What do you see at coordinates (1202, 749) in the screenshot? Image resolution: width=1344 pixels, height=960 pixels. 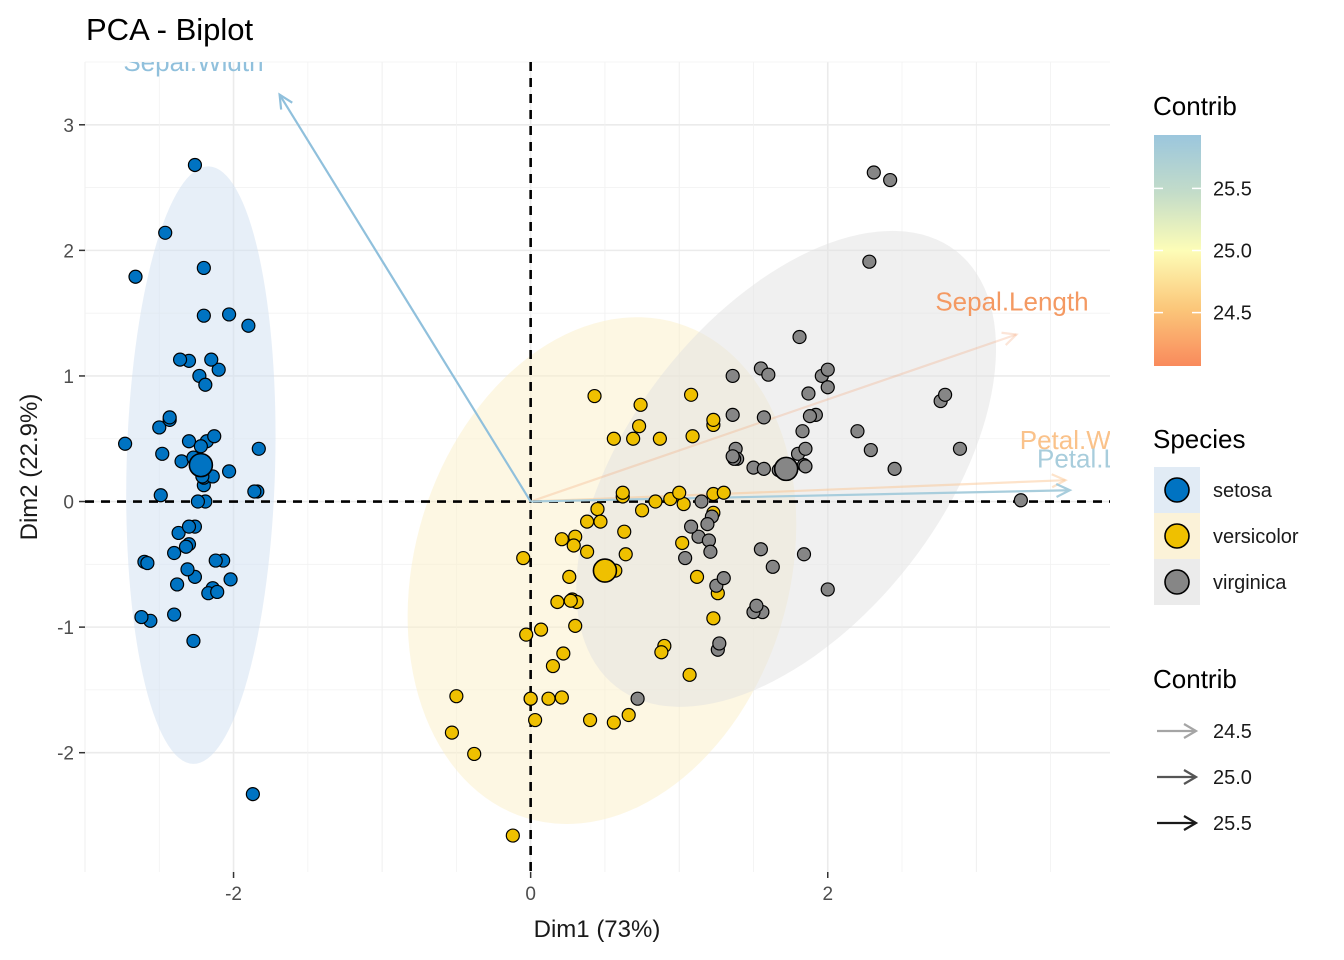 I see `legend-contrib-arrows: Contrib 24.5 25.0 25.5` at bounding box center [1202, 749].